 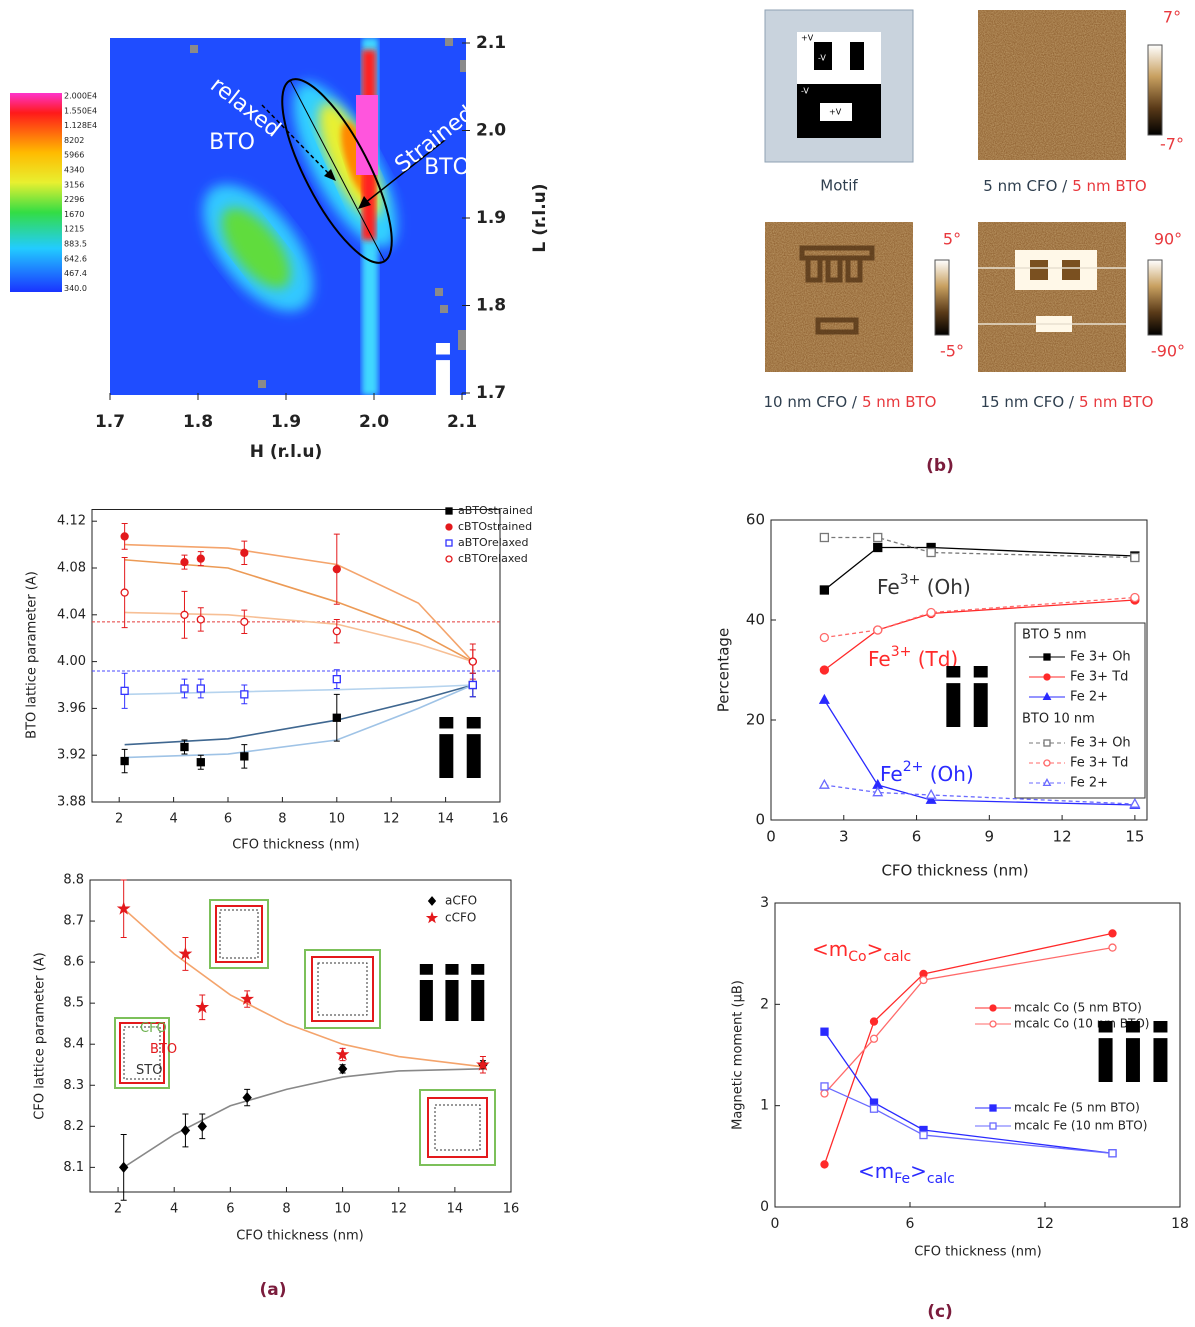 What do you see at coordinates (174, 1209) in the screenshot?
I see `x-tick-label: 4` at bounding box center [174, 1209].